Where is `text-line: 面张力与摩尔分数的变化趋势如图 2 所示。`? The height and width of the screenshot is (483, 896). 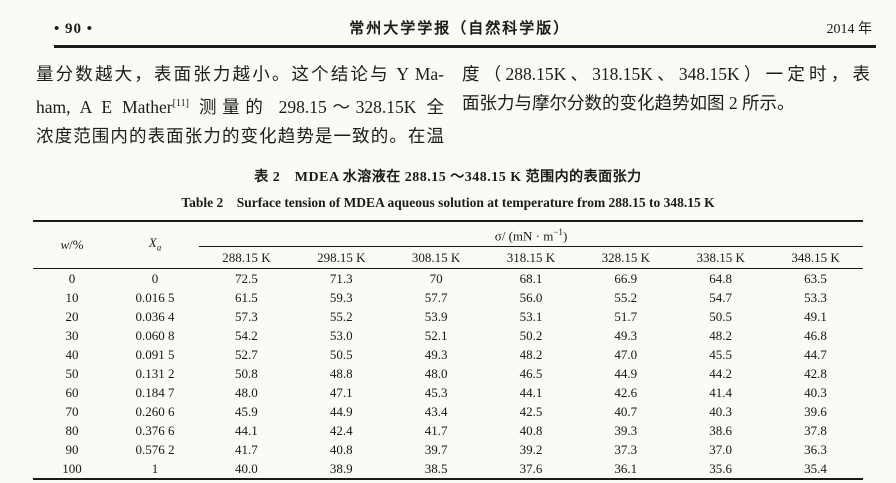 text-line: 面张力与摩尔分数的变化趋势如图 2 所示。 is located at coordinates (628, 103).